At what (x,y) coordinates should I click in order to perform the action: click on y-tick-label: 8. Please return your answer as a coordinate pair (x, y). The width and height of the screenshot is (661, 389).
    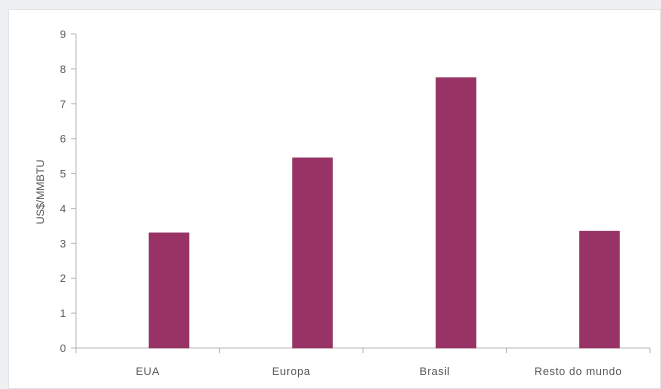
    Looking at the image, I should click on (63, 70).